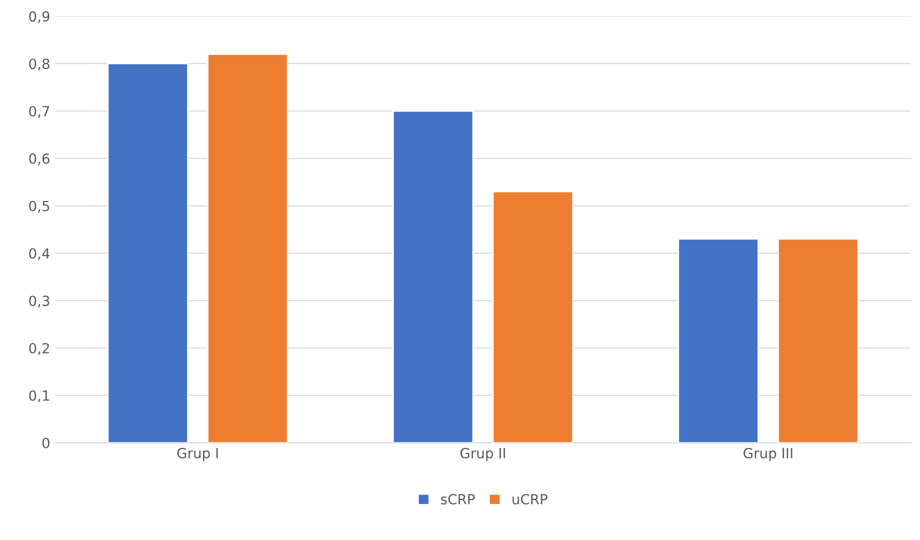 The height and width of the screenshot is (540, 920). Describe the element at coordinates (768, 455) in the screenshot. I see `x-tick-label: Grup III` at that location.